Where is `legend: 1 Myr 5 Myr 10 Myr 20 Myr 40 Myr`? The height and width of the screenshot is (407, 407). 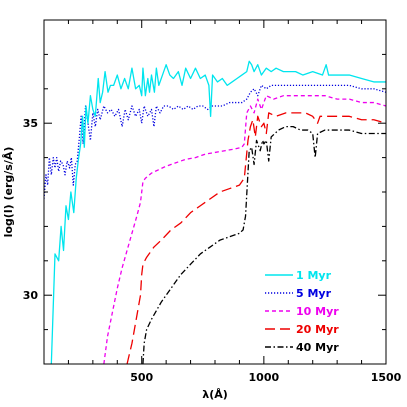
legend: 1 Myr 5 Myr 10 Myr 20 Myr 40 Myr is located at coordinates (302, 311).